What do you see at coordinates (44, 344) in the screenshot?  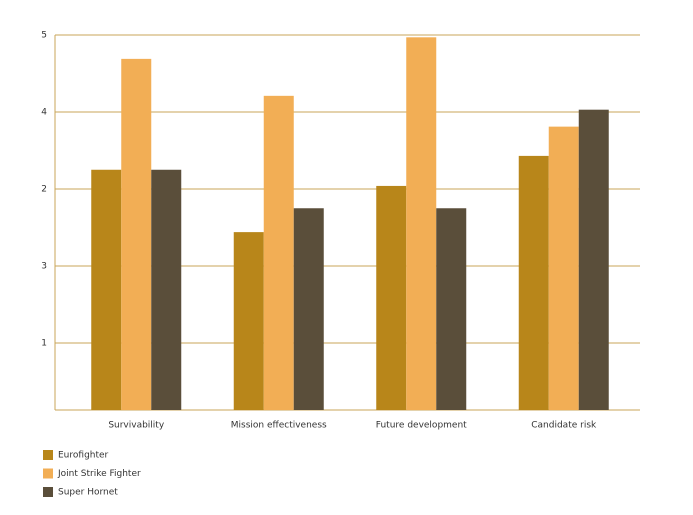 I see `y-tick-label: 1` at bounding box center [44, 344].